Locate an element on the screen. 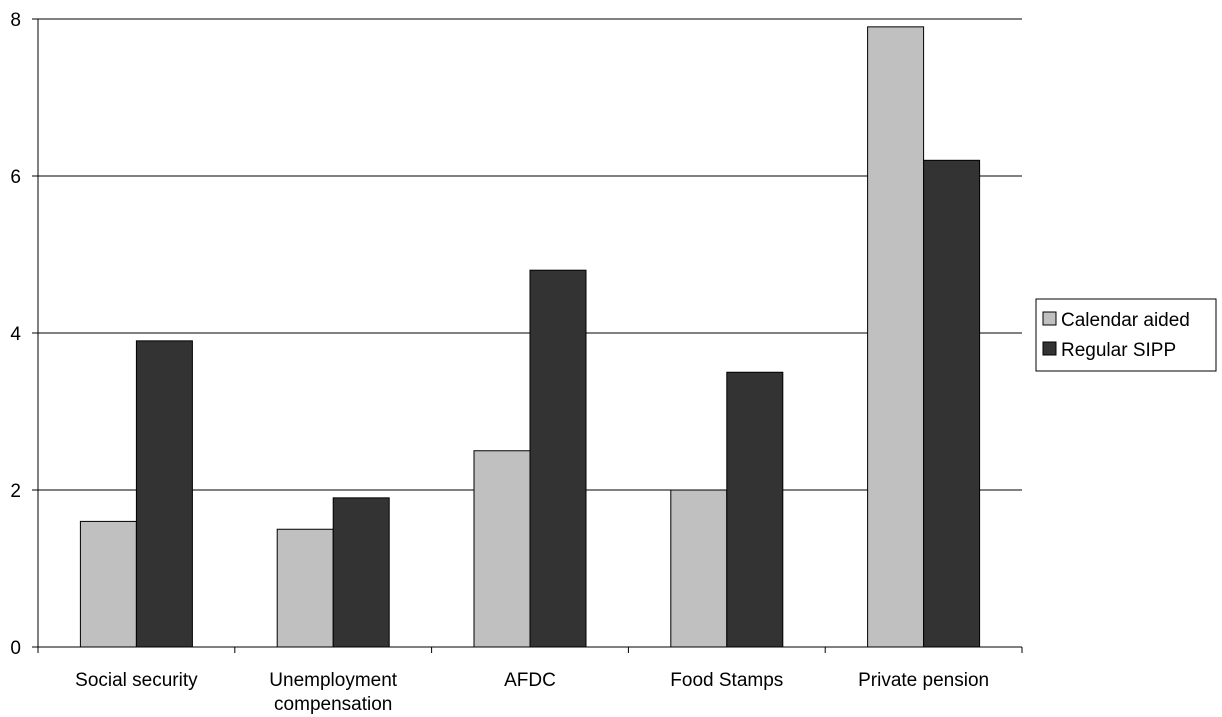  x-category-label-line: compensation is located at coordinates (333, 704).